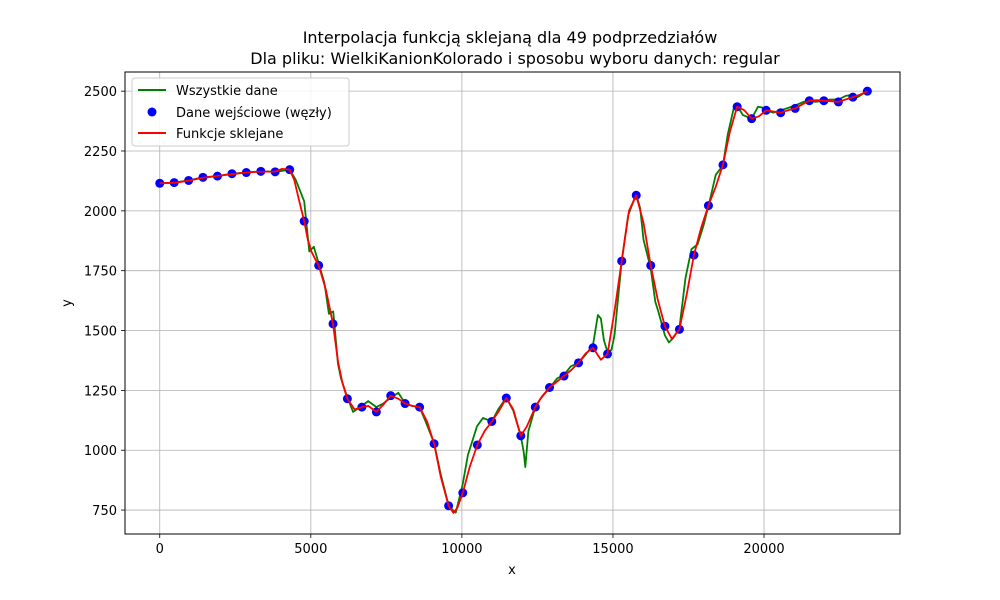 The image size is (1000, 600). Describe the element at coordinates (254, 113) in the screenshot. I see `legend-label-dane-wejsciowe: Dane wejściowe (węzły)` at that location.